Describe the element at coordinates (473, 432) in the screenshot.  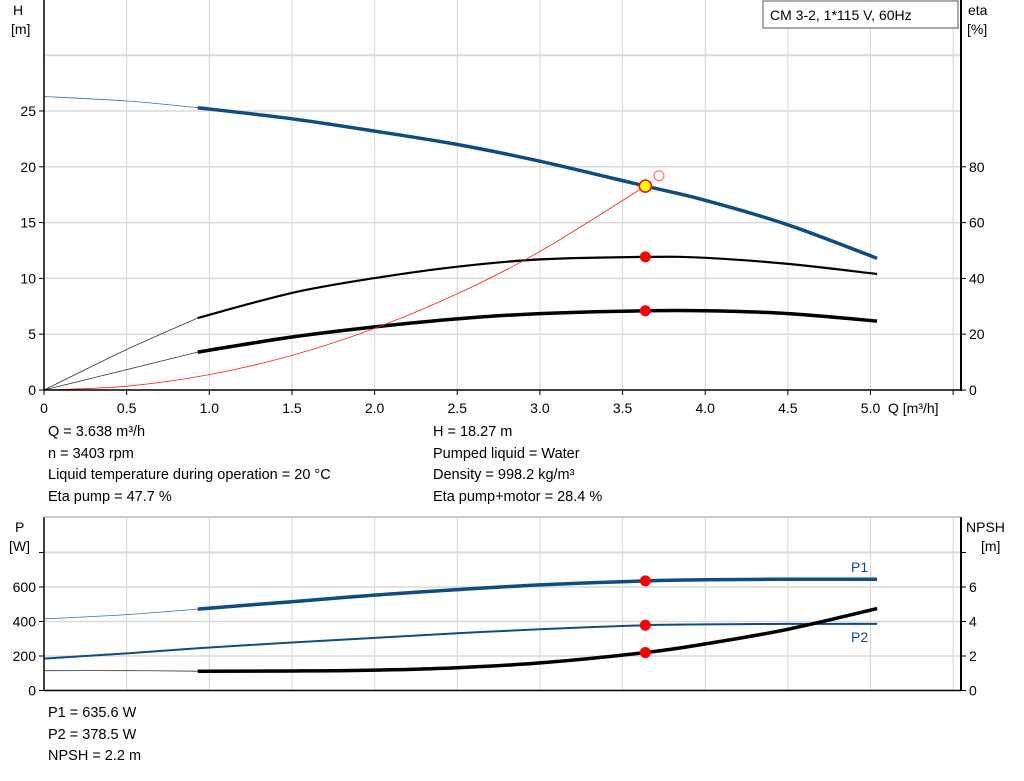
I see `info-h: H = 18.27 m` at that location.